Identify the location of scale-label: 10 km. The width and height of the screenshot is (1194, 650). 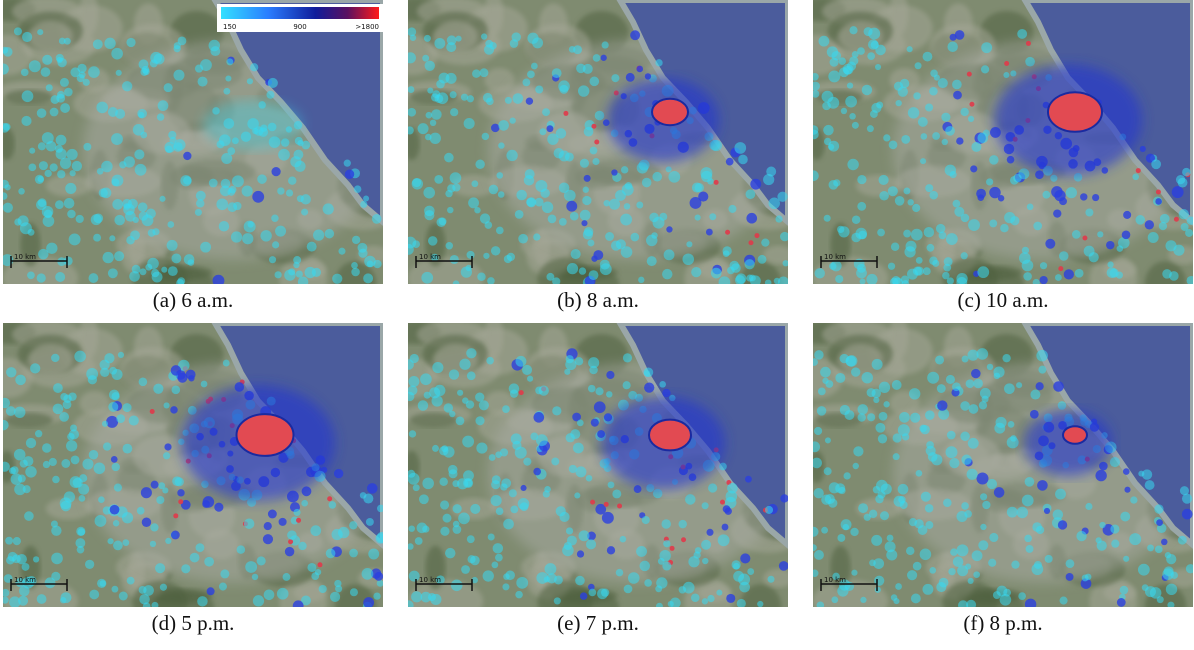
(25, 580).